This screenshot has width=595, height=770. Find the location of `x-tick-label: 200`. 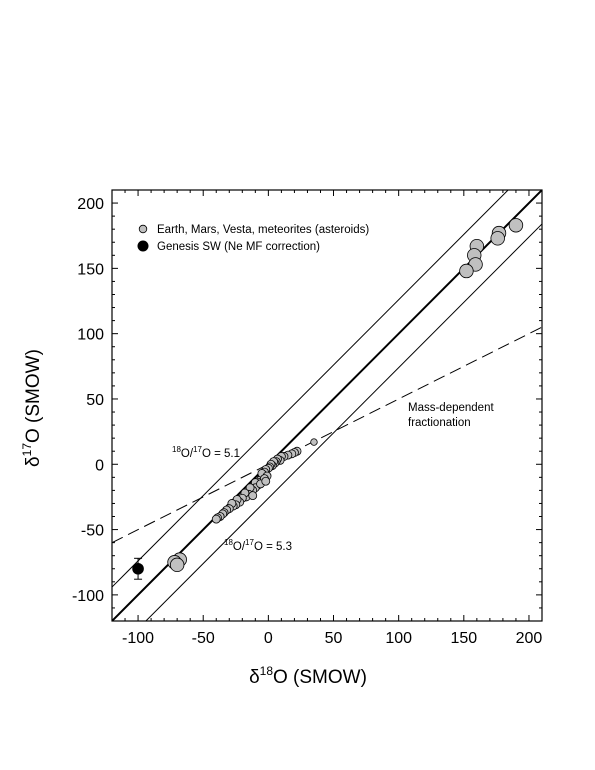

x-tick-label: 200 is located at coordinates (529, 638).